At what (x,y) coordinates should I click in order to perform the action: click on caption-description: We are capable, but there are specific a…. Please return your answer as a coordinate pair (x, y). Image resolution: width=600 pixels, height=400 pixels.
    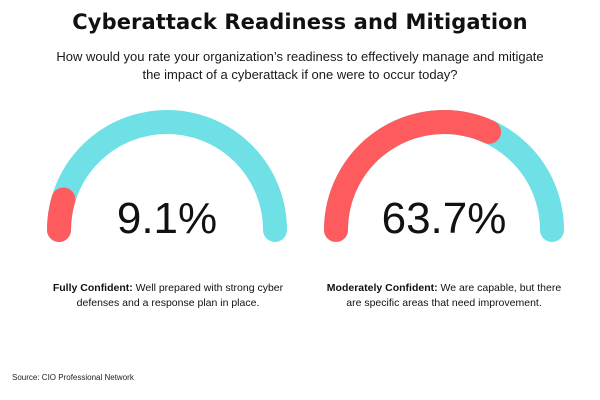
    Looking at the image, I should click on (454, 295).